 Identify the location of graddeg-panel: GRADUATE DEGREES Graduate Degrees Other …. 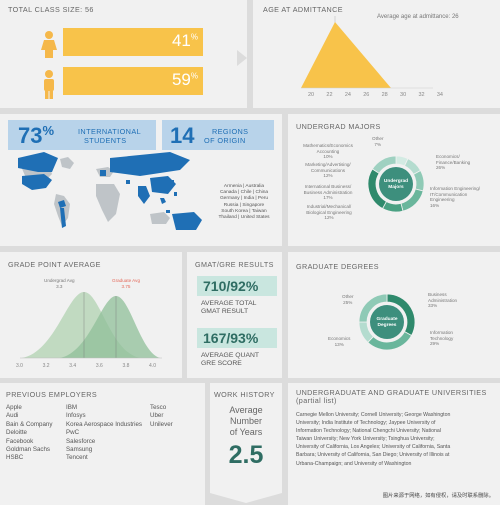
(394, 315).